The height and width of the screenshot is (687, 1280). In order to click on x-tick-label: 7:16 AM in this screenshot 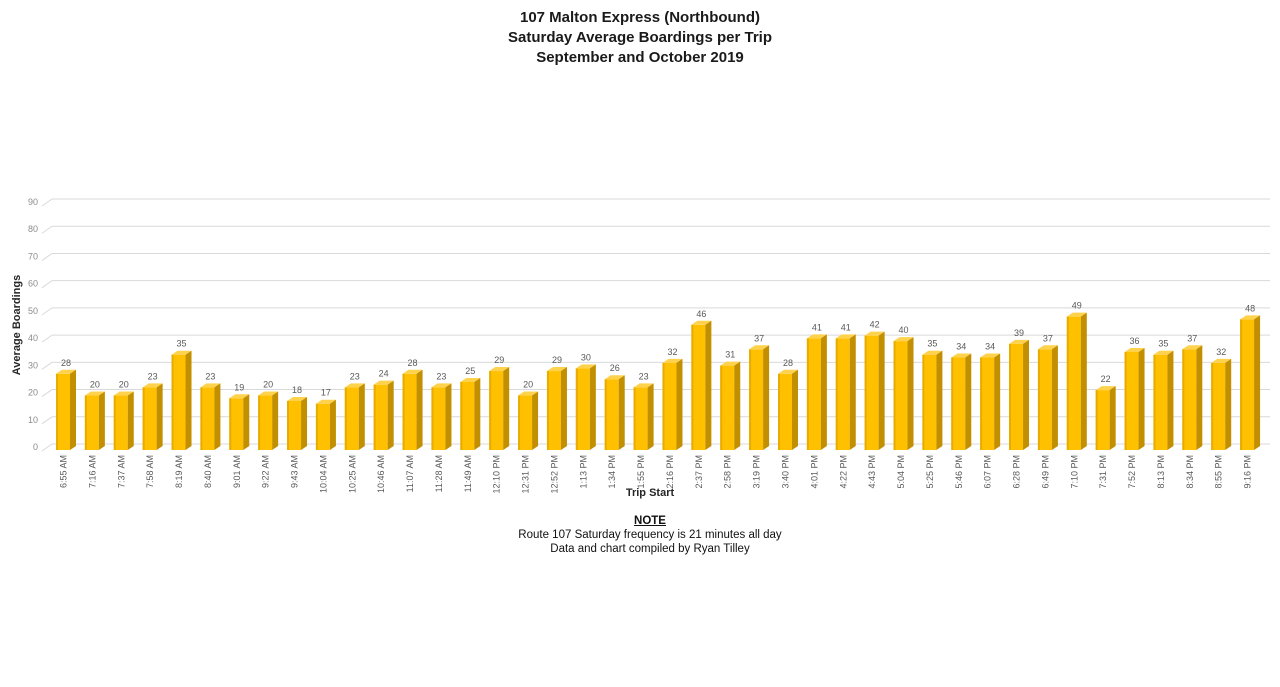, I will do `click(92, 471)`.